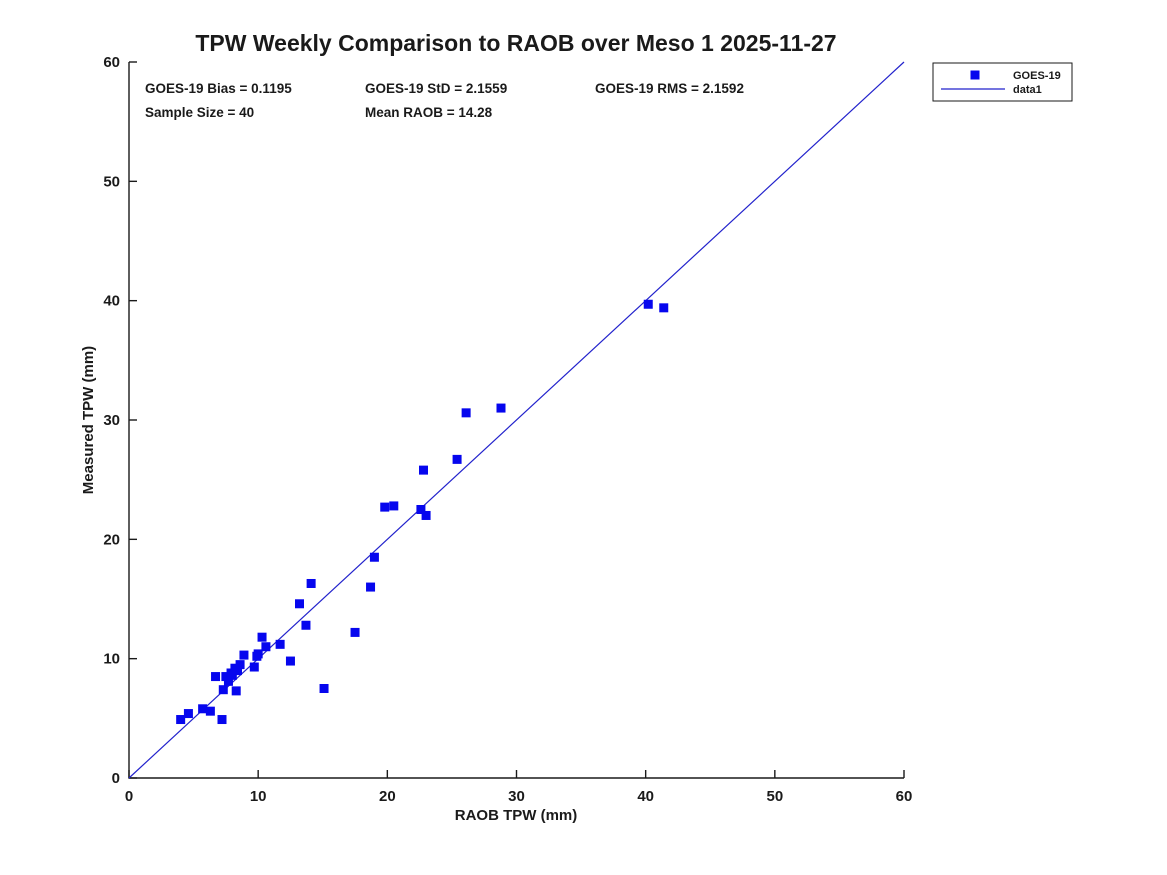 The height and width of the screenshot is (875, 1167). What do you see at coordinates (111, 659) in the screenshot?
I see `y-tick-label: 10` at bounding box center [111, 659].